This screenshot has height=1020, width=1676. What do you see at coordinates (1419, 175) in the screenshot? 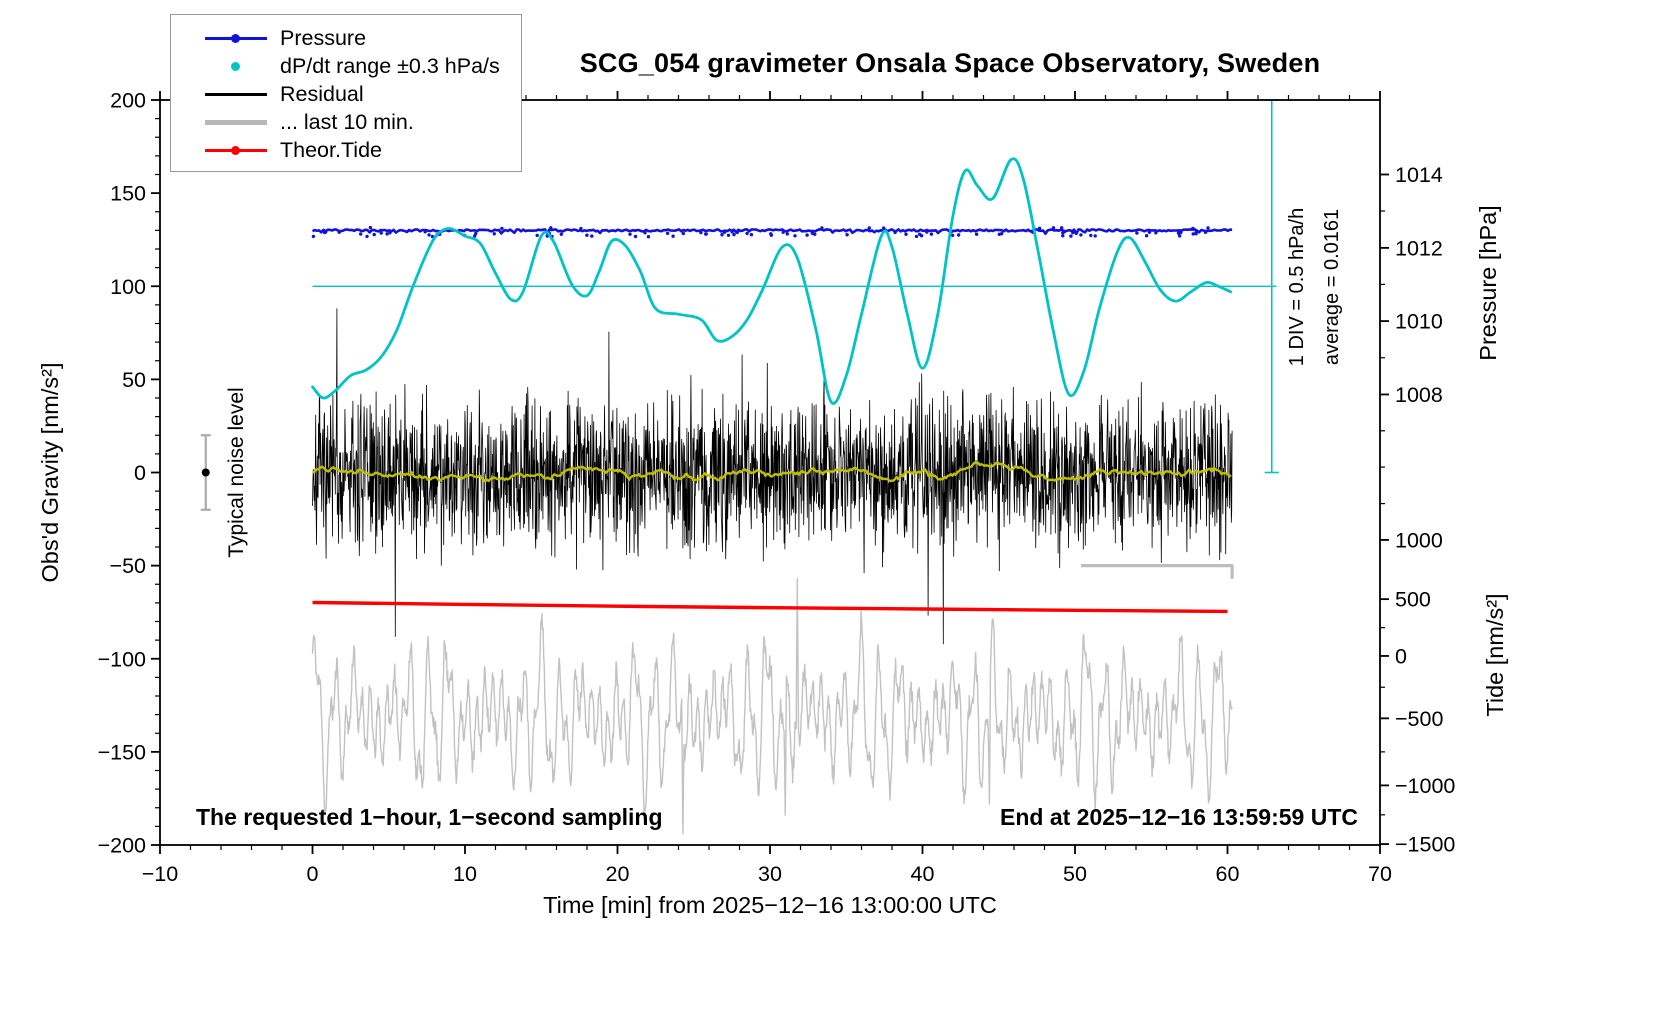
I see `pressure-tick-label: 1014` at bounding box center [1419, 175].